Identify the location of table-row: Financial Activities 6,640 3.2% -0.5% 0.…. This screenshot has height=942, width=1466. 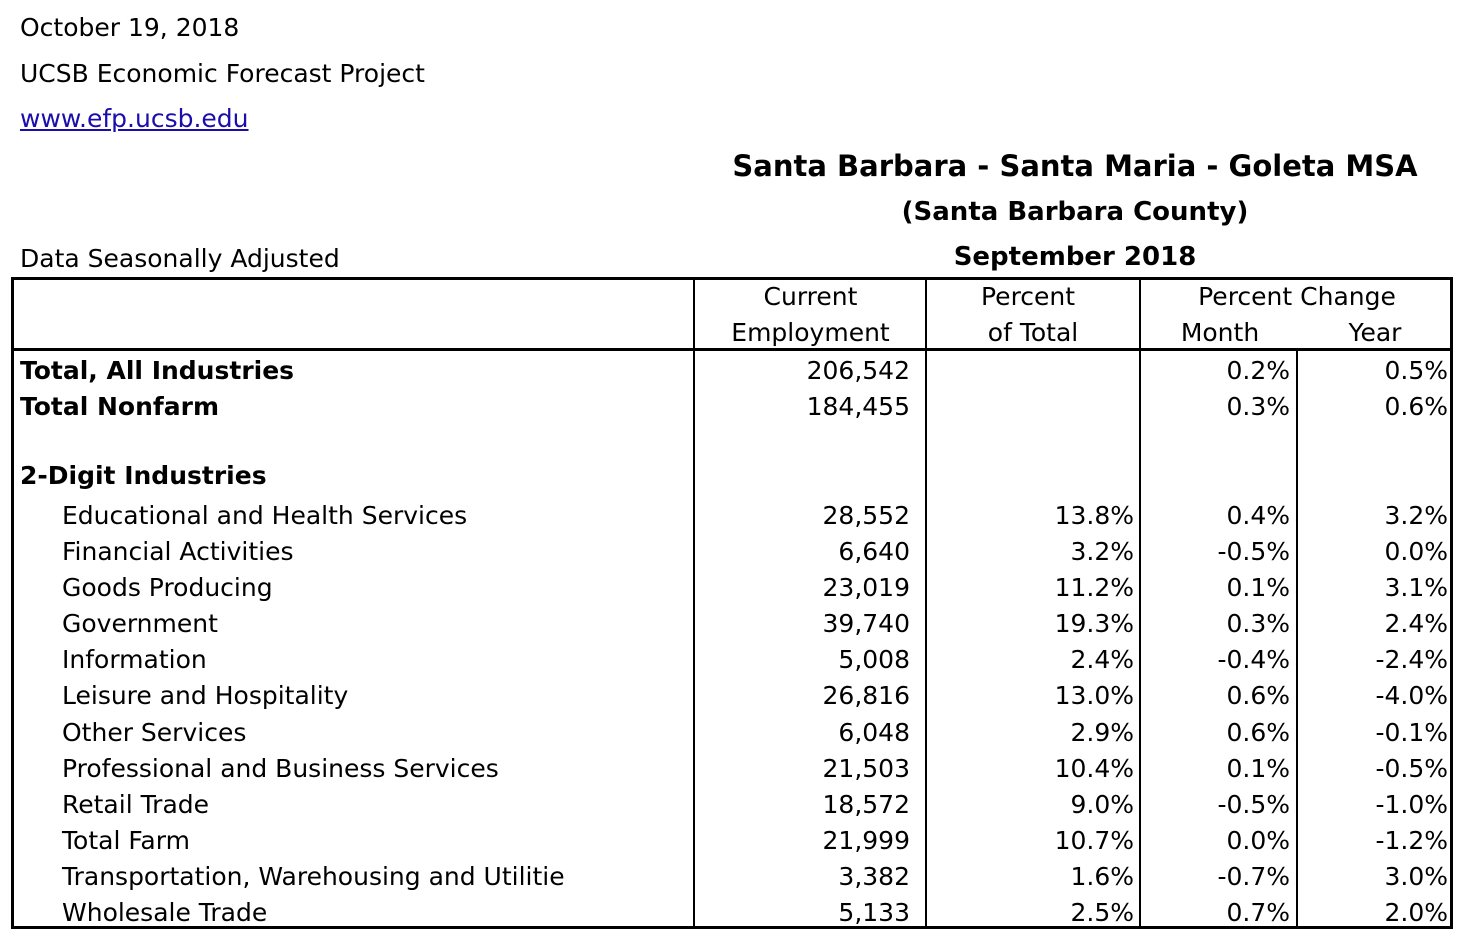
(732, 552).